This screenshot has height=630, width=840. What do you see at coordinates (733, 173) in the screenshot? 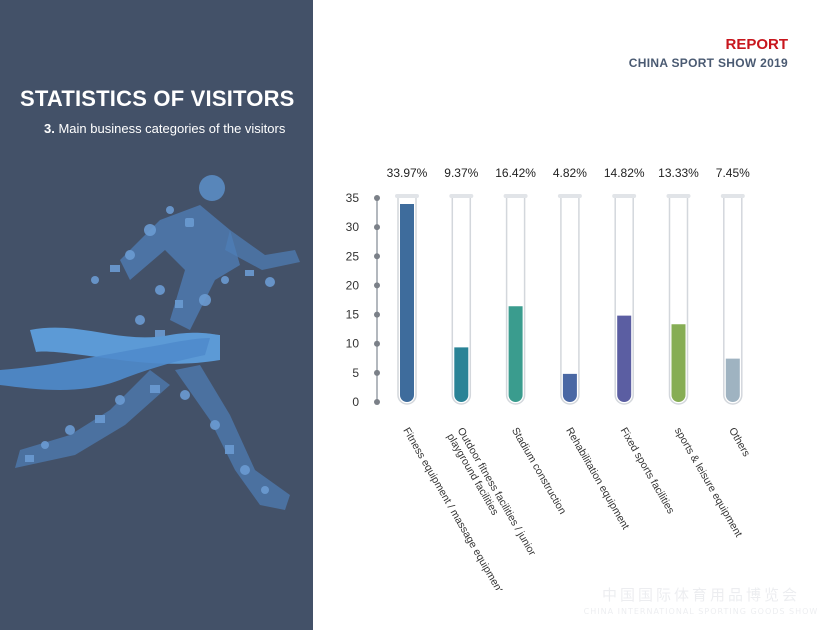
I see `value-label-6: 7.45%` at bounding box center [733, 173].